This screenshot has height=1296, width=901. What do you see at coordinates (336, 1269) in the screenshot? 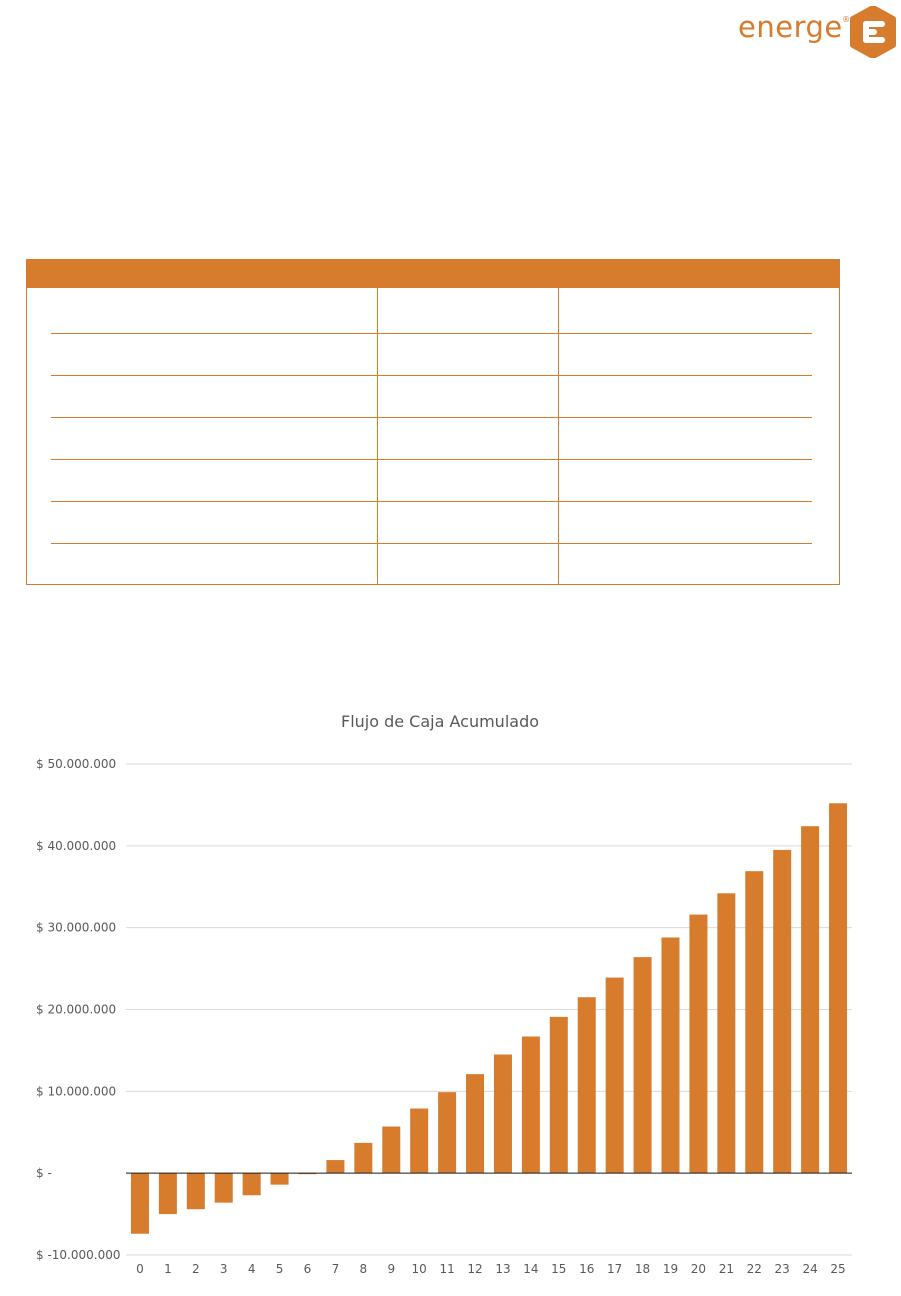
I see `x-tick-label: 7` at bounding box center [336, 1269].